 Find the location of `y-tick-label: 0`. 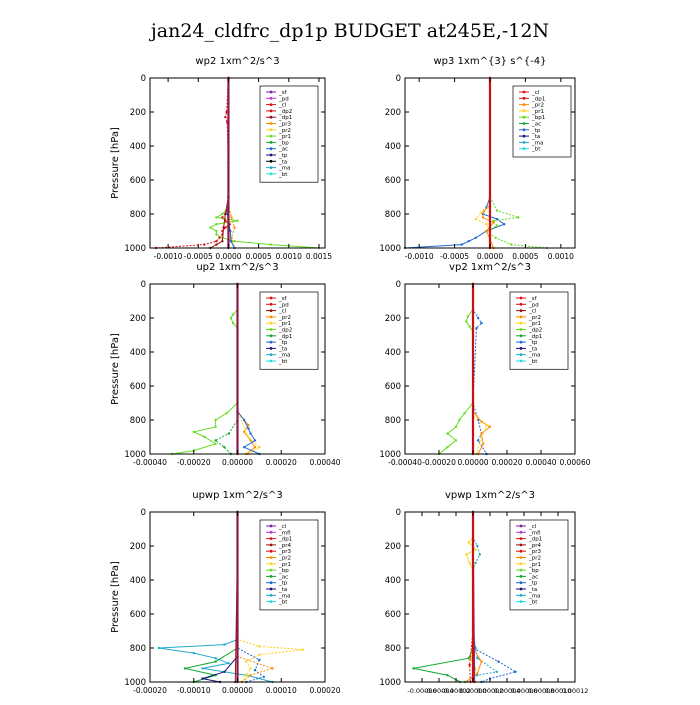

y-tick-label: 0 is located at coordinates (143, 79).